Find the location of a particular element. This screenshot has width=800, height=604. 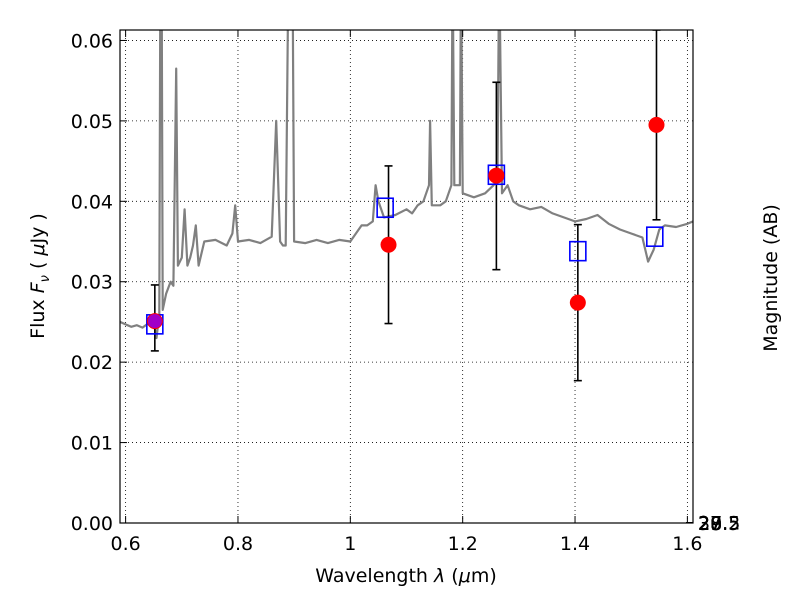

y-tick-label: 0.00 is located at coordinates (92, 524).